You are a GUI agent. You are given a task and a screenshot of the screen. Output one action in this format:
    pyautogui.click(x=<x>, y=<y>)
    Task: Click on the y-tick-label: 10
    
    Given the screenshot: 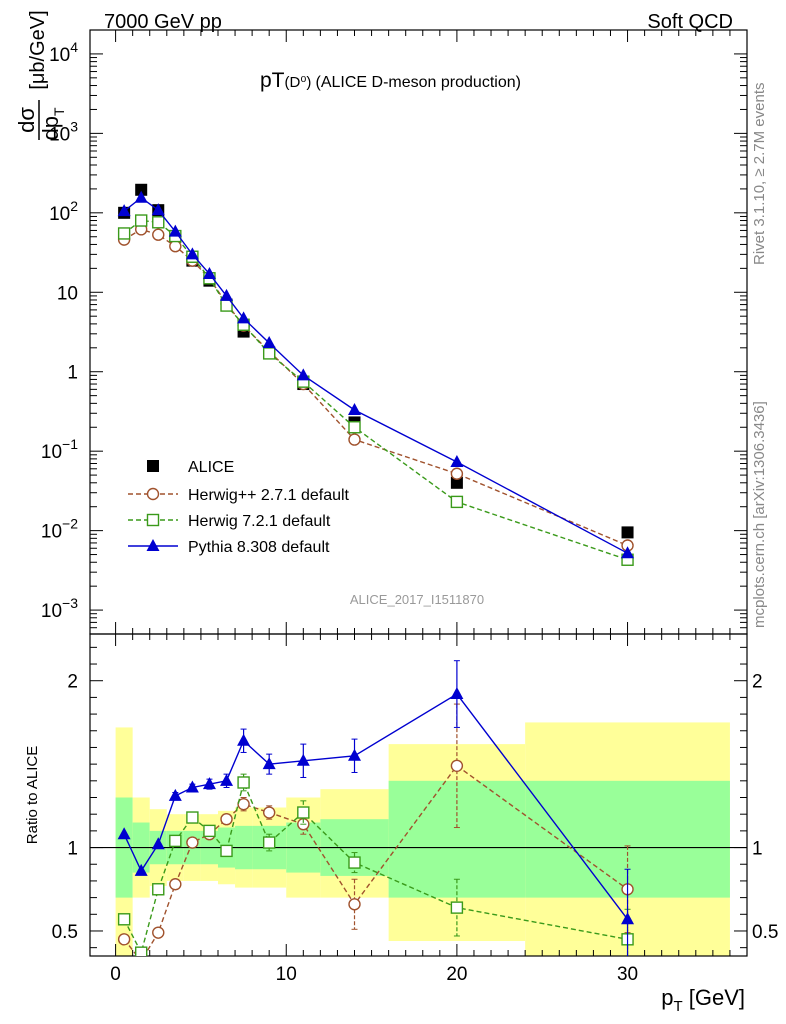 What is the action you would take?
    pyautogui.click(x=67, y=293)
    